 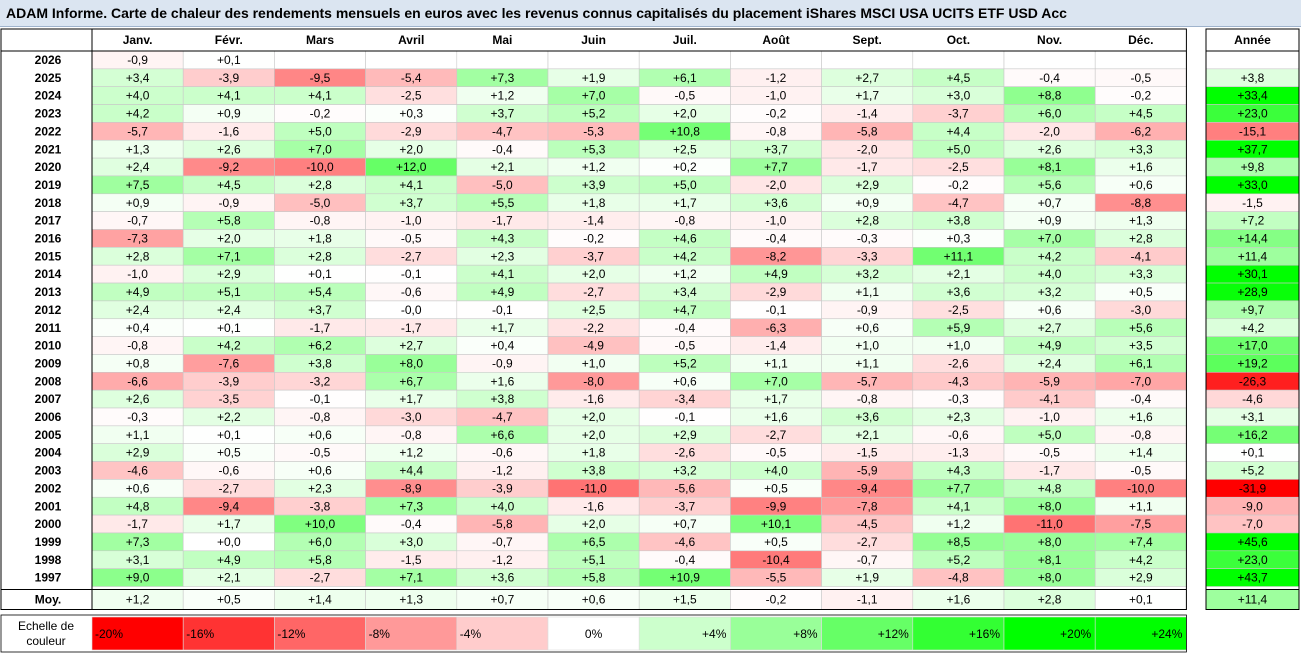 I want to click on value-2004-10: -1,3, so click(x=958, y=453).